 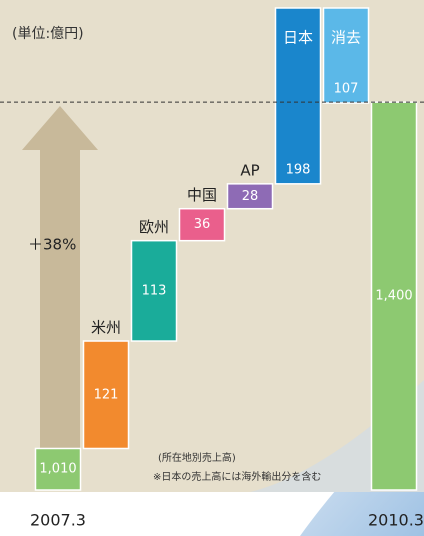 I want to click on value-label: 1,010, so click(x=57, y=469).